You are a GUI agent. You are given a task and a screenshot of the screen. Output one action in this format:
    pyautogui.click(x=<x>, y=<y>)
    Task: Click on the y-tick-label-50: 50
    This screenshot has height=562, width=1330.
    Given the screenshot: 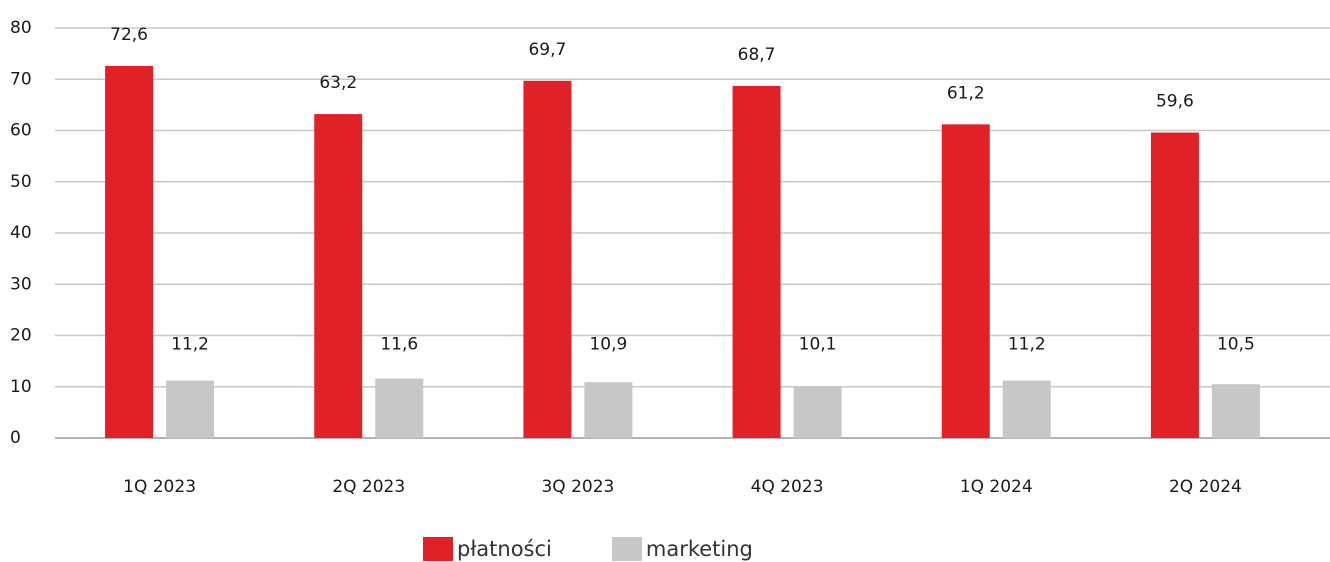 What is the action you would take?
    pyautogui.click(x=21, y=182)
    